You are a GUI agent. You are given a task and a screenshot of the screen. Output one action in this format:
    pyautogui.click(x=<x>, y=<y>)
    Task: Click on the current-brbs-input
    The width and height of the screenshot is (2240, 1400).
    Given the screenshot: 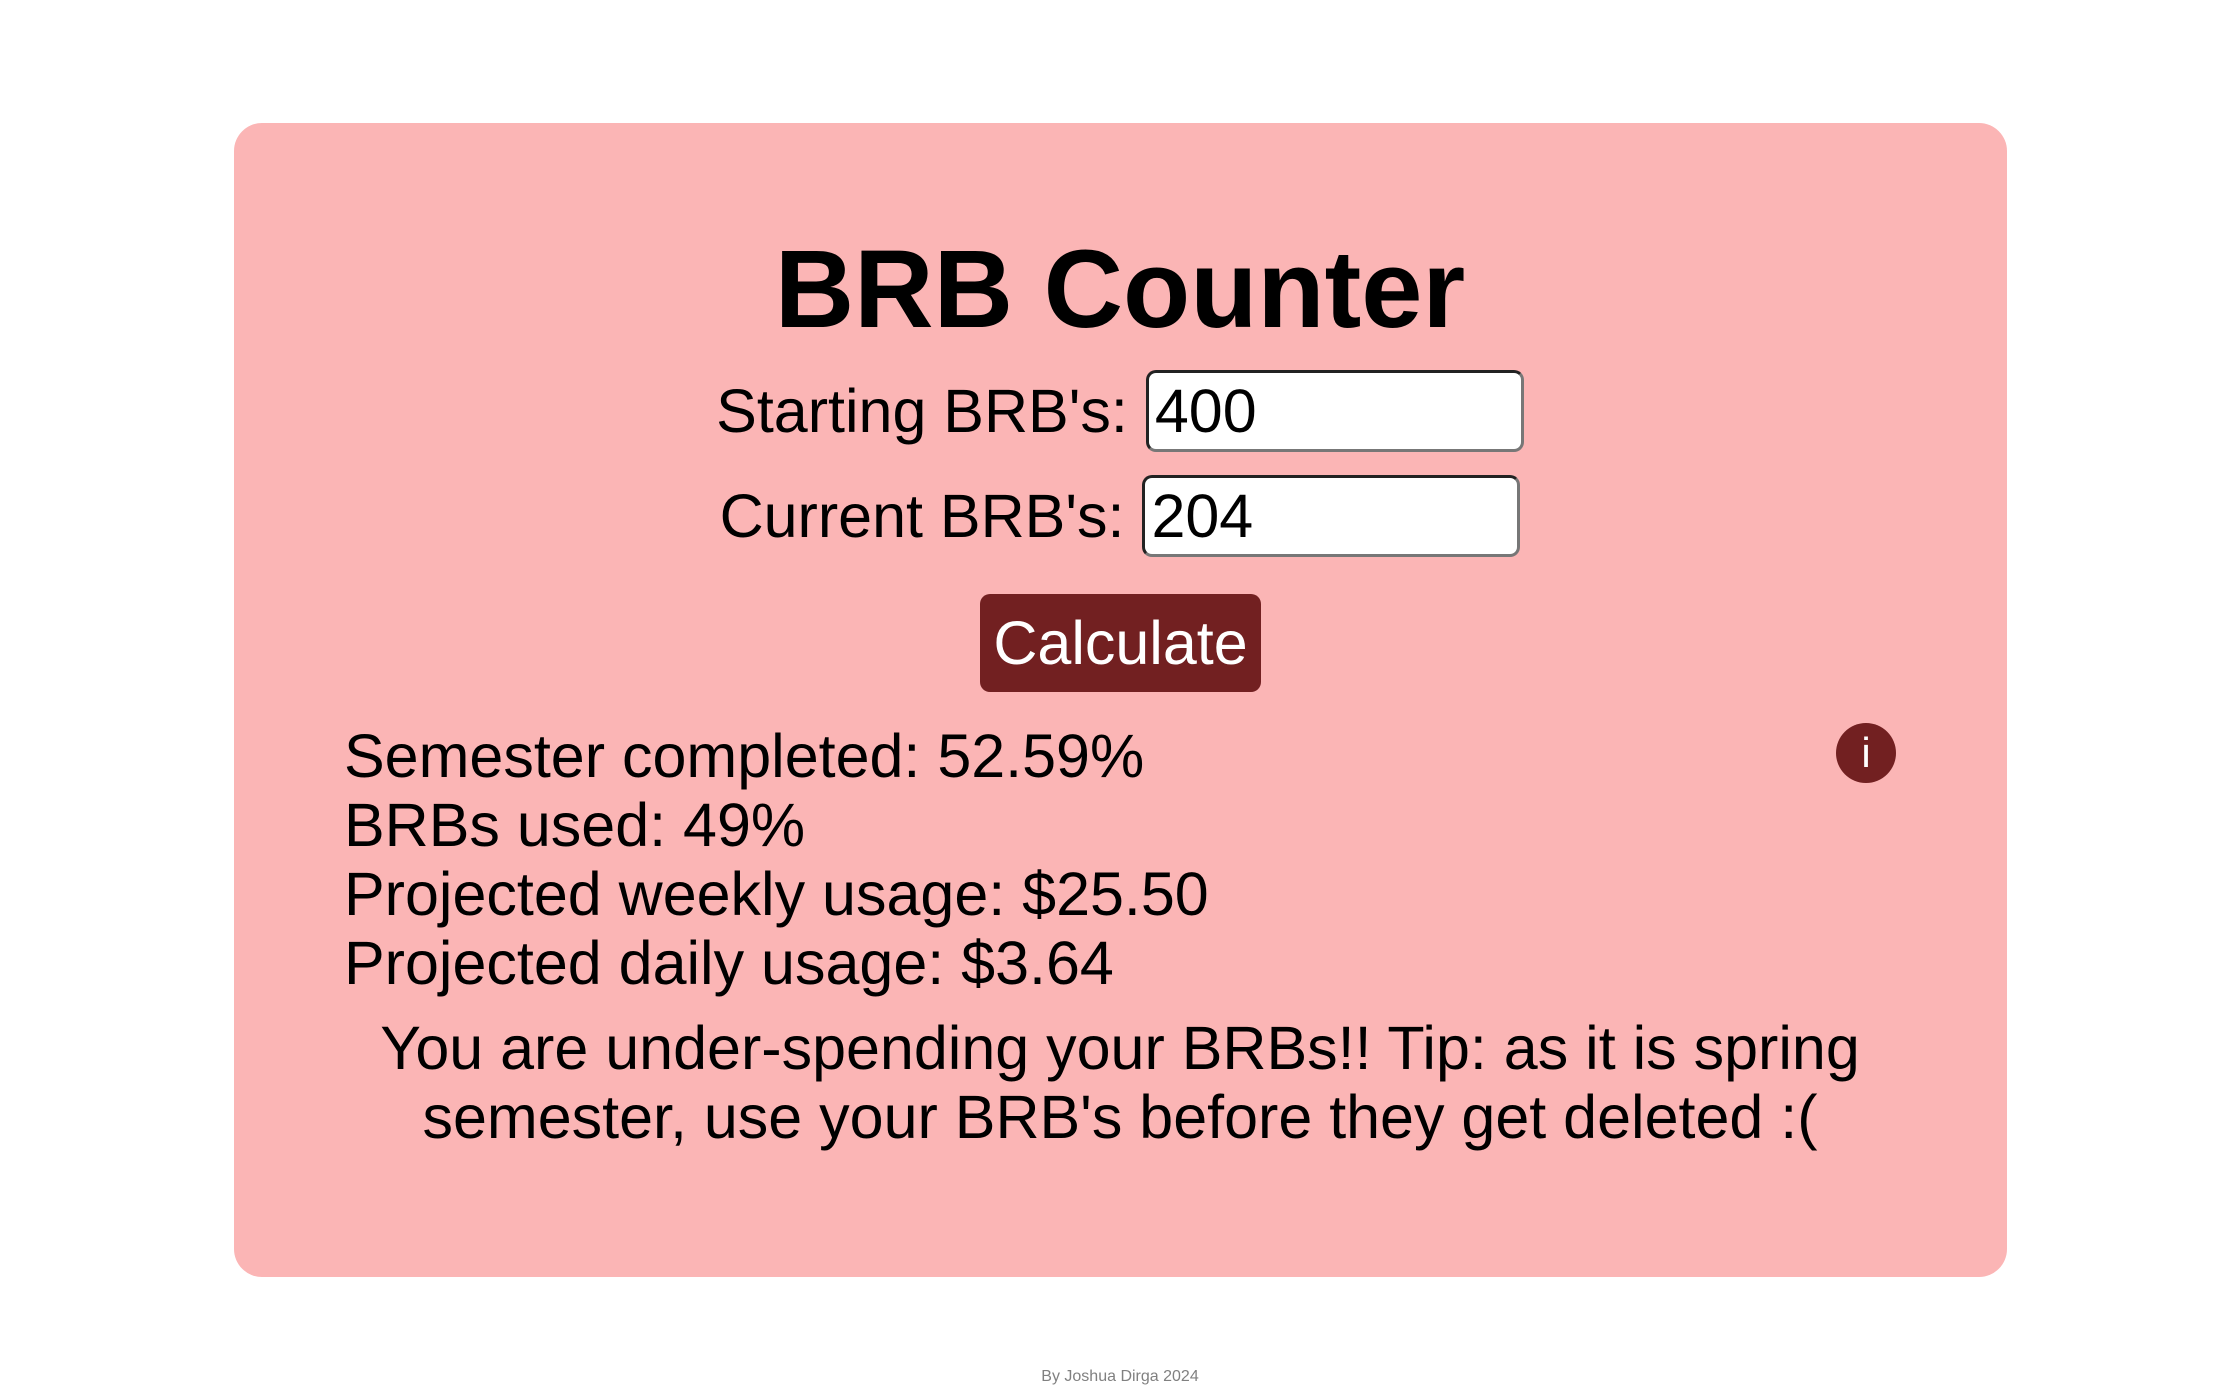 What is the action you would take?
    pyautogui.click(x=1331, y=516)
    